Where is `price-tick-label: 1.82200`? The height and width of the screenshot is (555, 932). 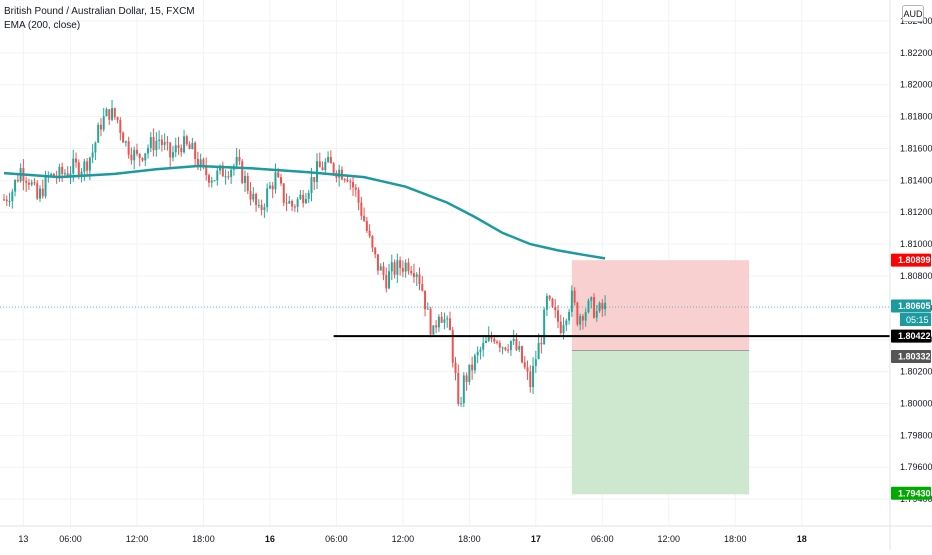 price-tick-label: 1.82200 is located at coordinates (916, 53).